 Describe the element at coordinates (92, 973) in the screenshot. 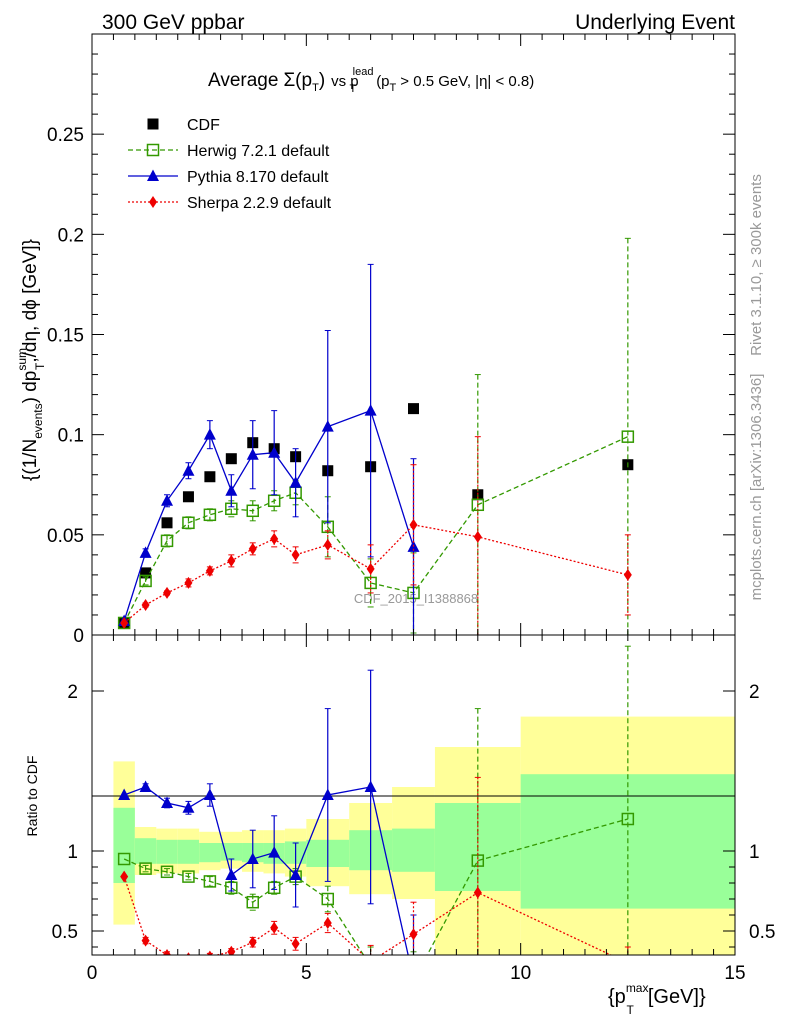

I see `x-tick-label: 0` at that location.